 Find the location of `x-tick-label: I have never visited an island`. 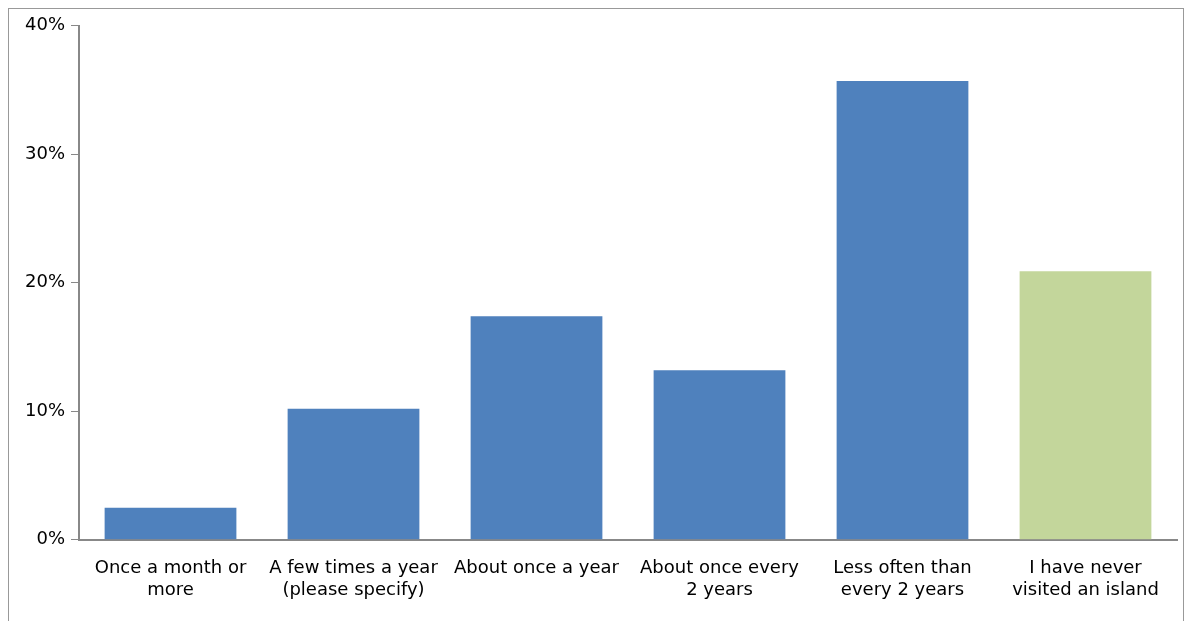

x-tick-label: I have never visited an island is located at coordinates (1085, 577).